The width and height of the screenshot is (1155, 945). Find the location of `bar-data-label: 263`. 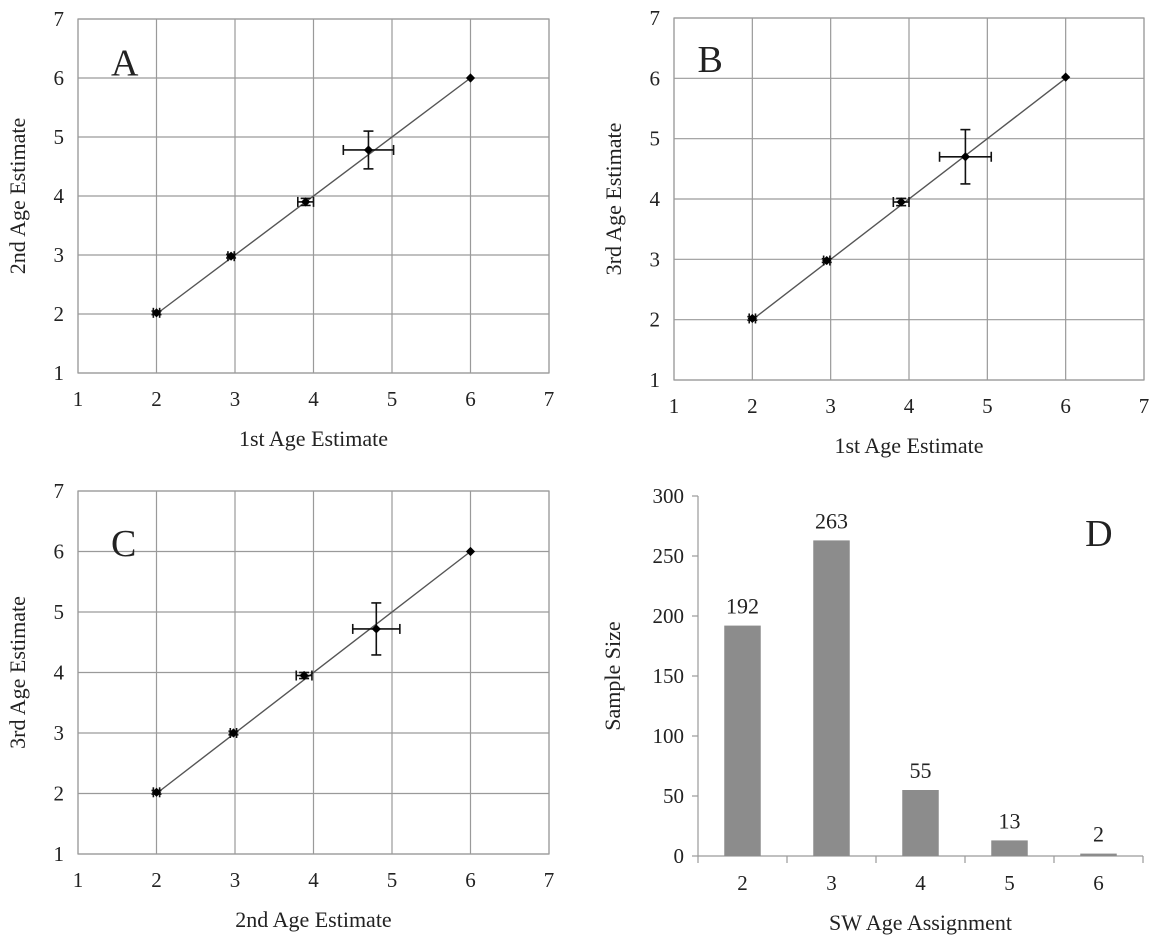

bar-data-label: 263 is located at coordinates (831, 520).